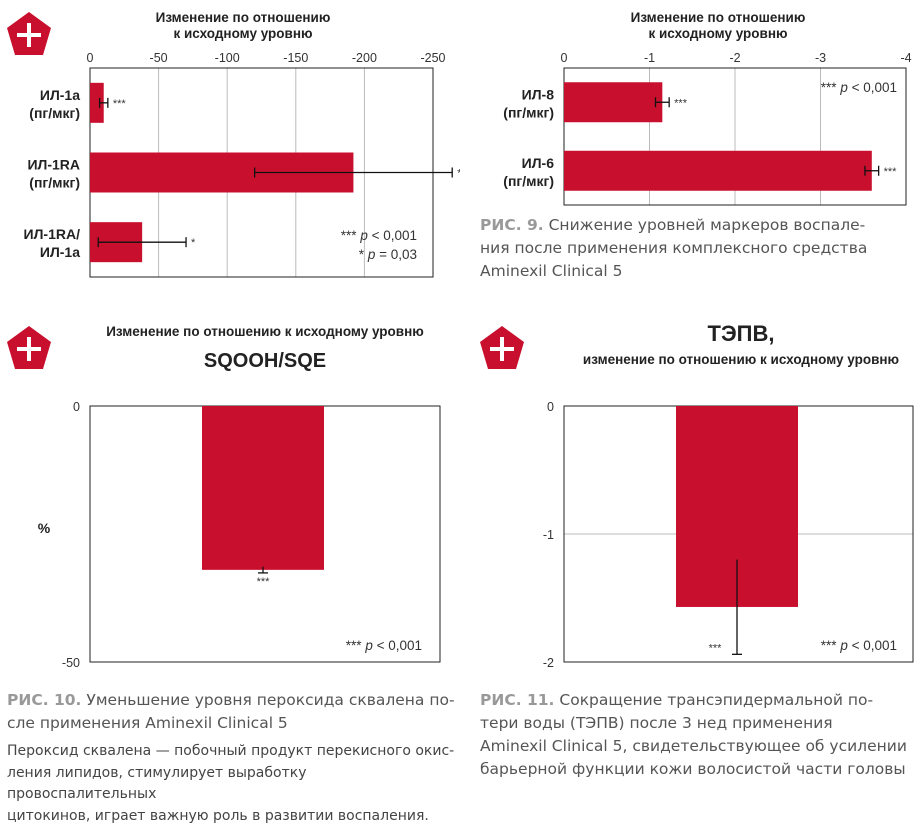 The height and width of the screenshot is (827, 919). Describe the element at coordinates (432, 58) in the screenshot. I see `tick-label: -250` at that location.